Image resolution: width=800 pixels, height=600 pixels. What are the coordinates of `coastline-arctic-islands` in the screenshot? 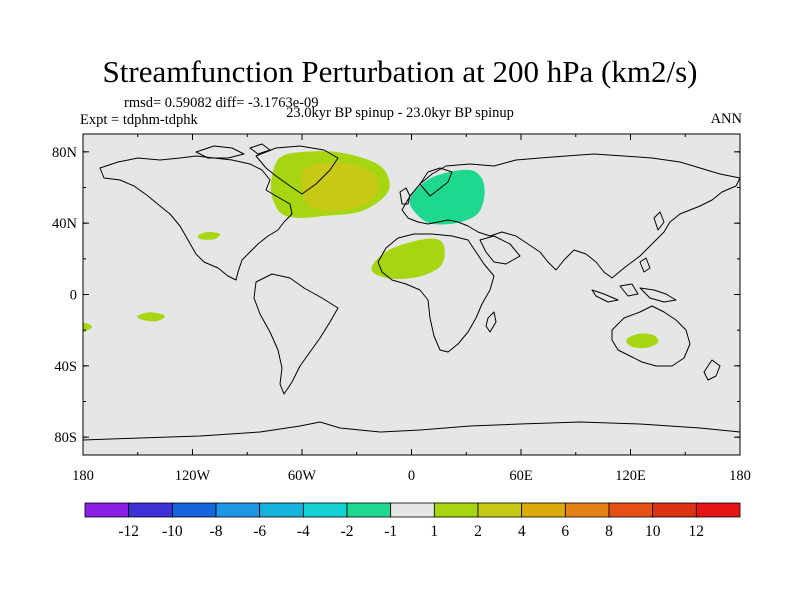 It's located at (233, 151).